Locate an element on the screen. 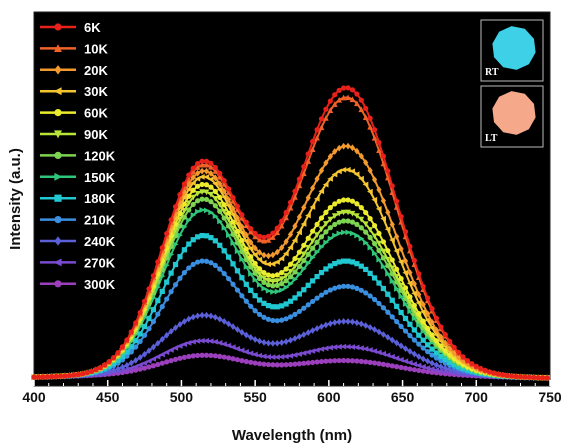  lt-sample-icon is located at coordinates (514, 113).